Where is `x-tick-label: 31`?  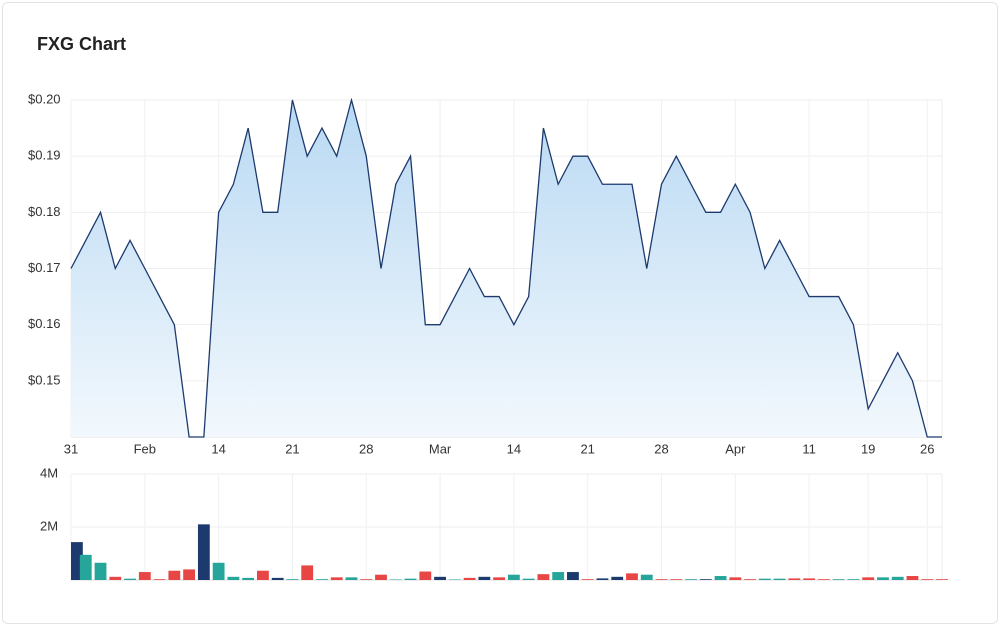 x-tick-label: 31 is located at coordinates (71, 448).